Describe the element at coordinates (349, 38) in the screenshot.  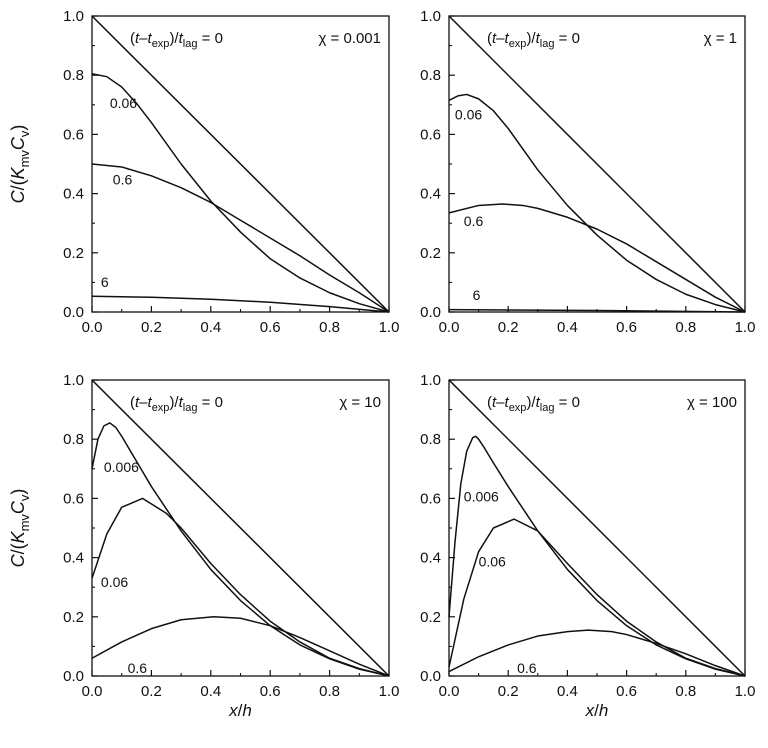
I see `chi-label: χ = 0.001` at that location.